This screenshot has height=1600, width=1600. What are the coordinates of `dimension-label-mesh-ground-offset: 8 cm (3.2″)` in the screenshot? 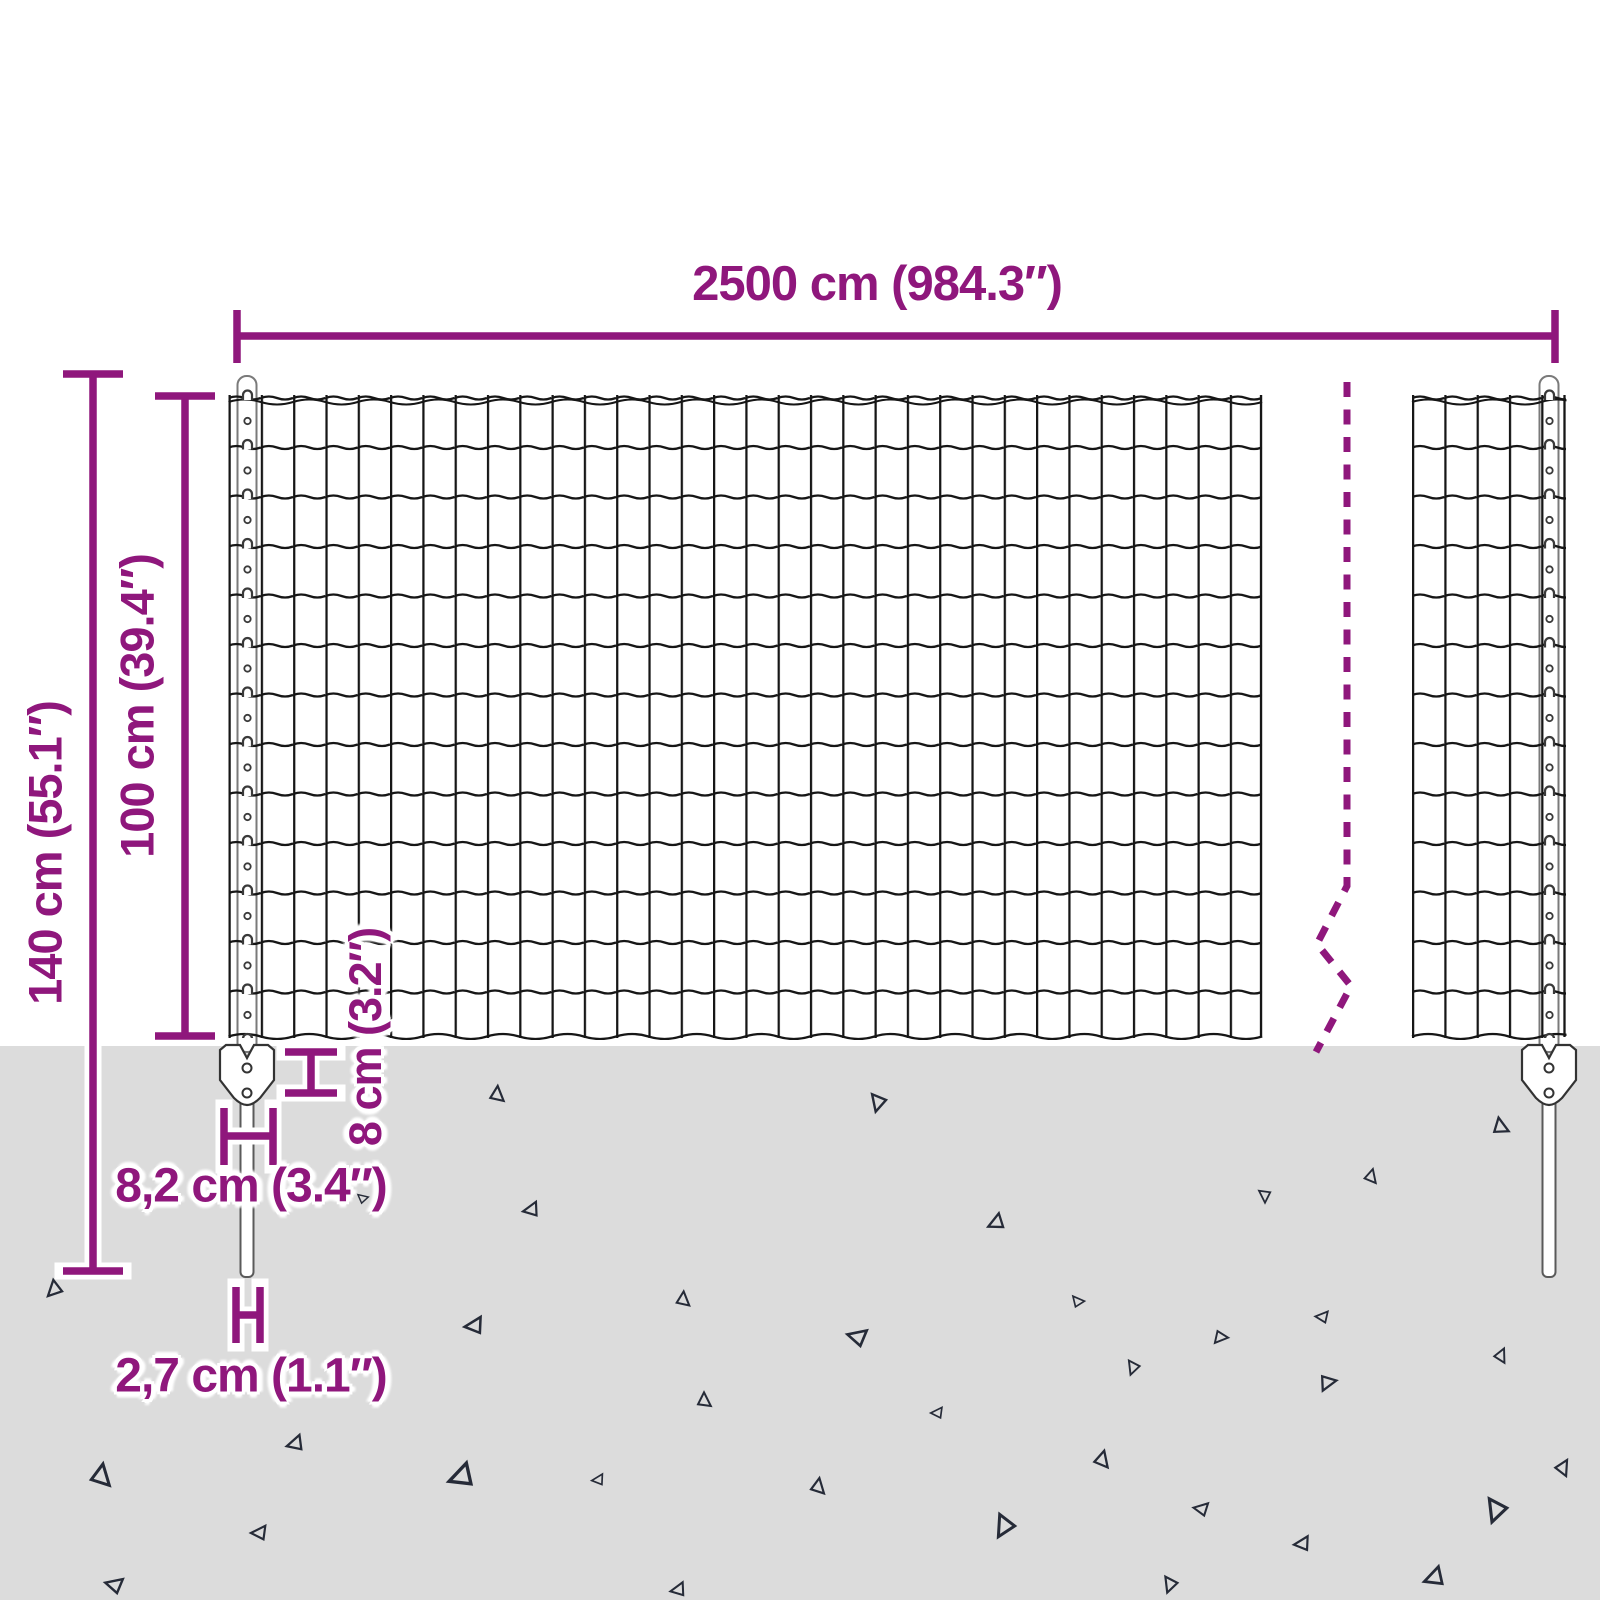 It's located at (365, 1037).